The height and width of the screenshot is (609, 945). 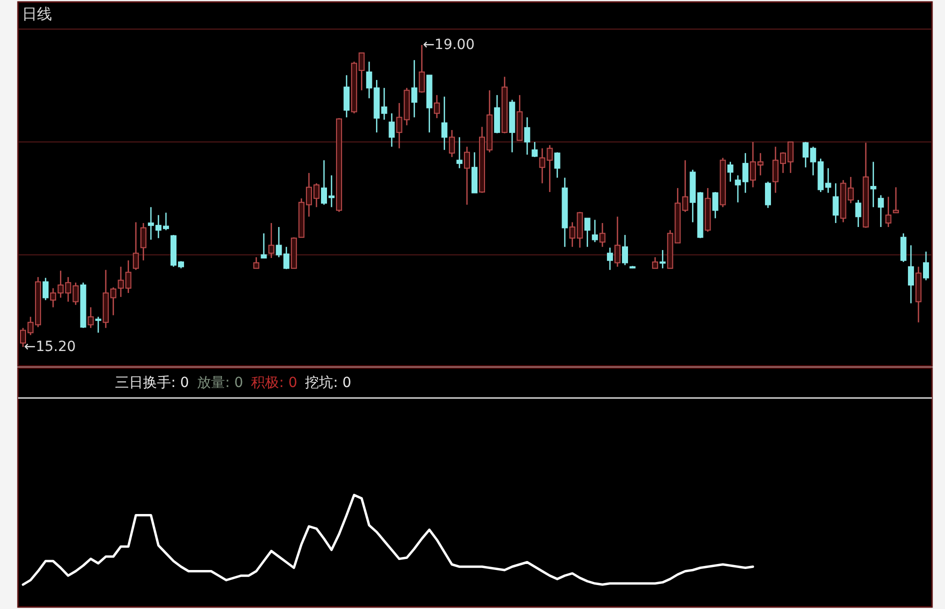 What do you see at coordinates (448, 44) in the screenshot?
I see `annotation: ←19.00` at bounding box center [448, 44].